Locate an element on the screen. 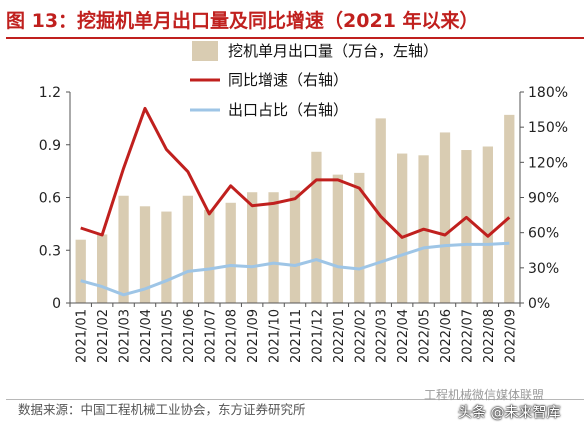 Image resolution: width=588 pixels, height=428 pixels. left-tick-label: 0.3 is located at coordinates (50, 251).